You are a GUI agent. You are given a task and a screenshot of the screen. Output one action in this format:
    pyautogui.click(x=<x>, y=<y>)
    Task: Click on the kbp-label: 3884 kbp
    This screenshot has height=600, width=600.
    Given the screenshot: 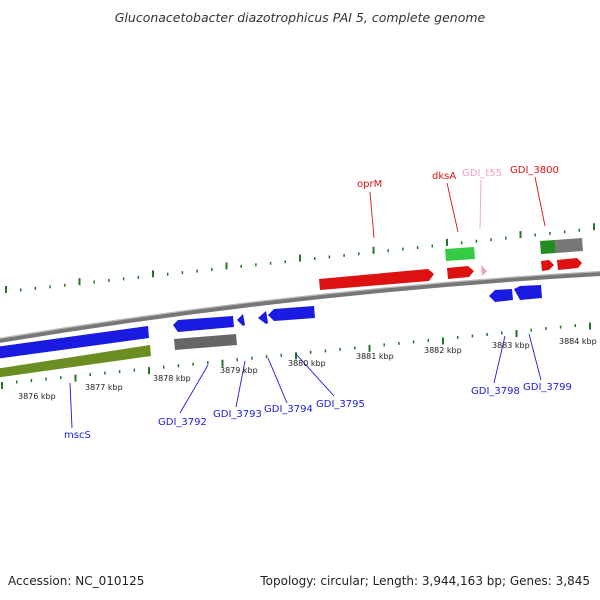 What is the action you would take?
    pyautogui.click(x=578, y=341)
    